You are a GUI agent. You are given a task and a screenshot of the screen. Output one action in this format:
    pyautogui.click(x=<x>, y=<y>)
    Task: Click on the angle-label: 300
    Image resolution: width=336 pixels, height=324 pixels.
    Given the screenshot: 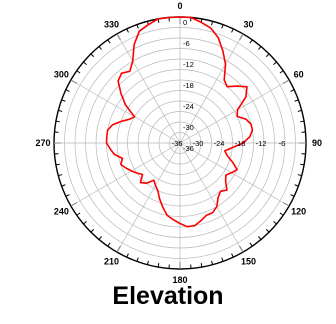 What is the action you would take?
    pyautogui.click(x=61, y=75)
    